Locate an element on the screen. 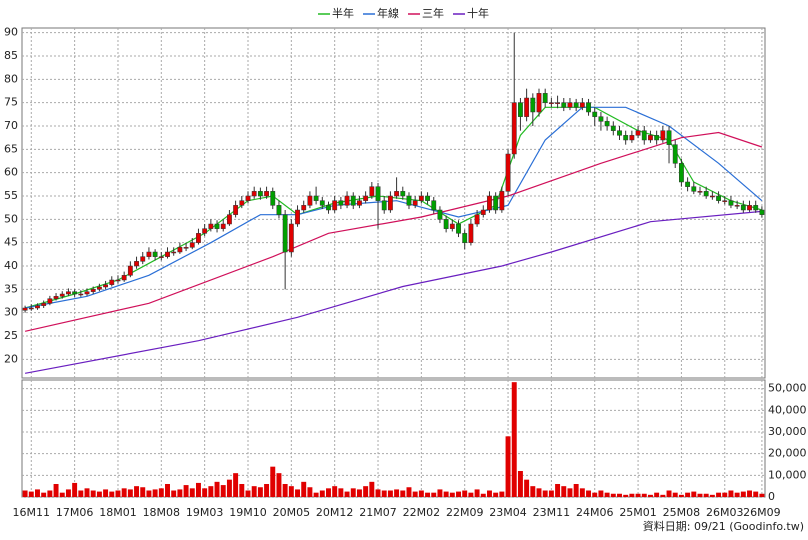  legend: 半年 年線 三年 十年 is located at coordinates (403, 13).